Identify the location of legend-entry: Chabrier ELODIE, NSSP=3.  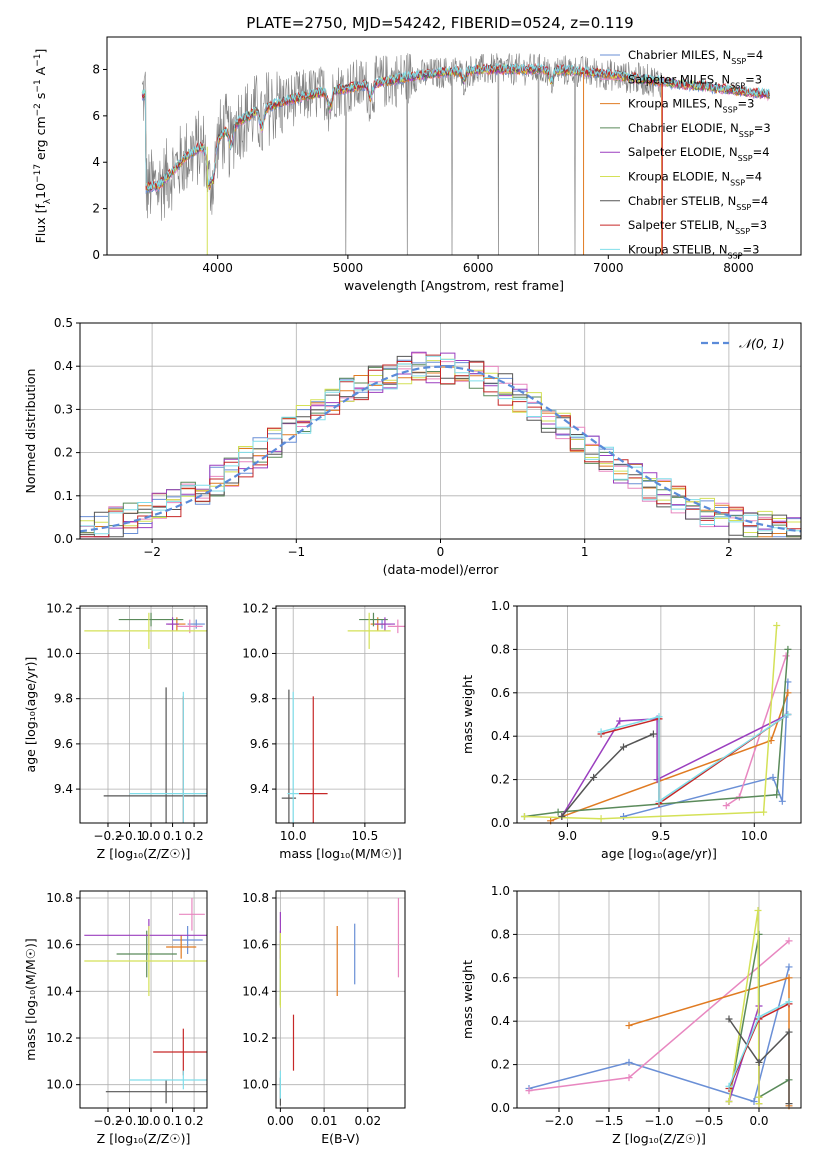
(699, 130).